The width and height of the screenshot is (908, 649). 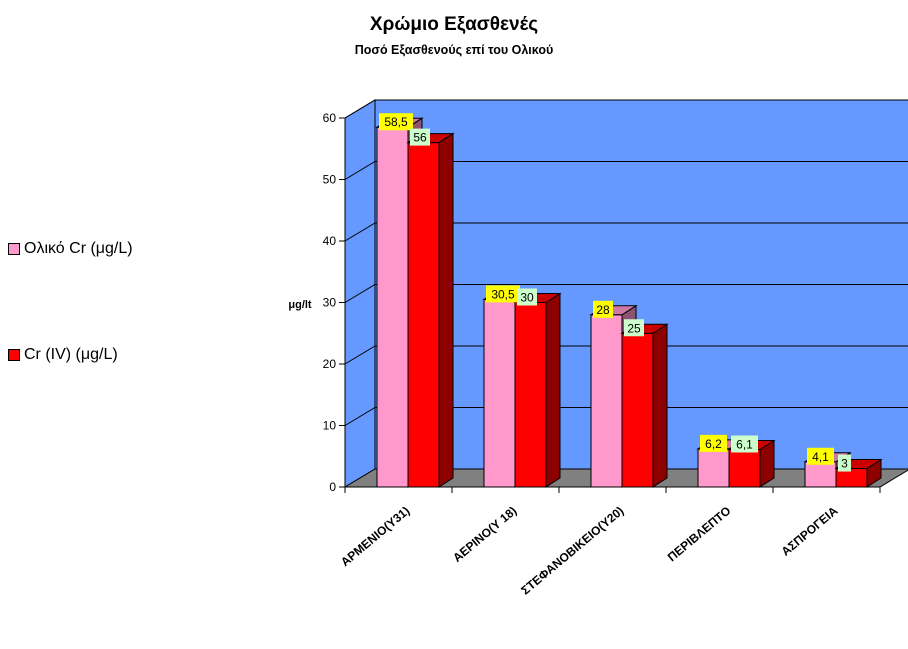 I want to click on legend-swatch-total-cr, so click(x=14, y=249).